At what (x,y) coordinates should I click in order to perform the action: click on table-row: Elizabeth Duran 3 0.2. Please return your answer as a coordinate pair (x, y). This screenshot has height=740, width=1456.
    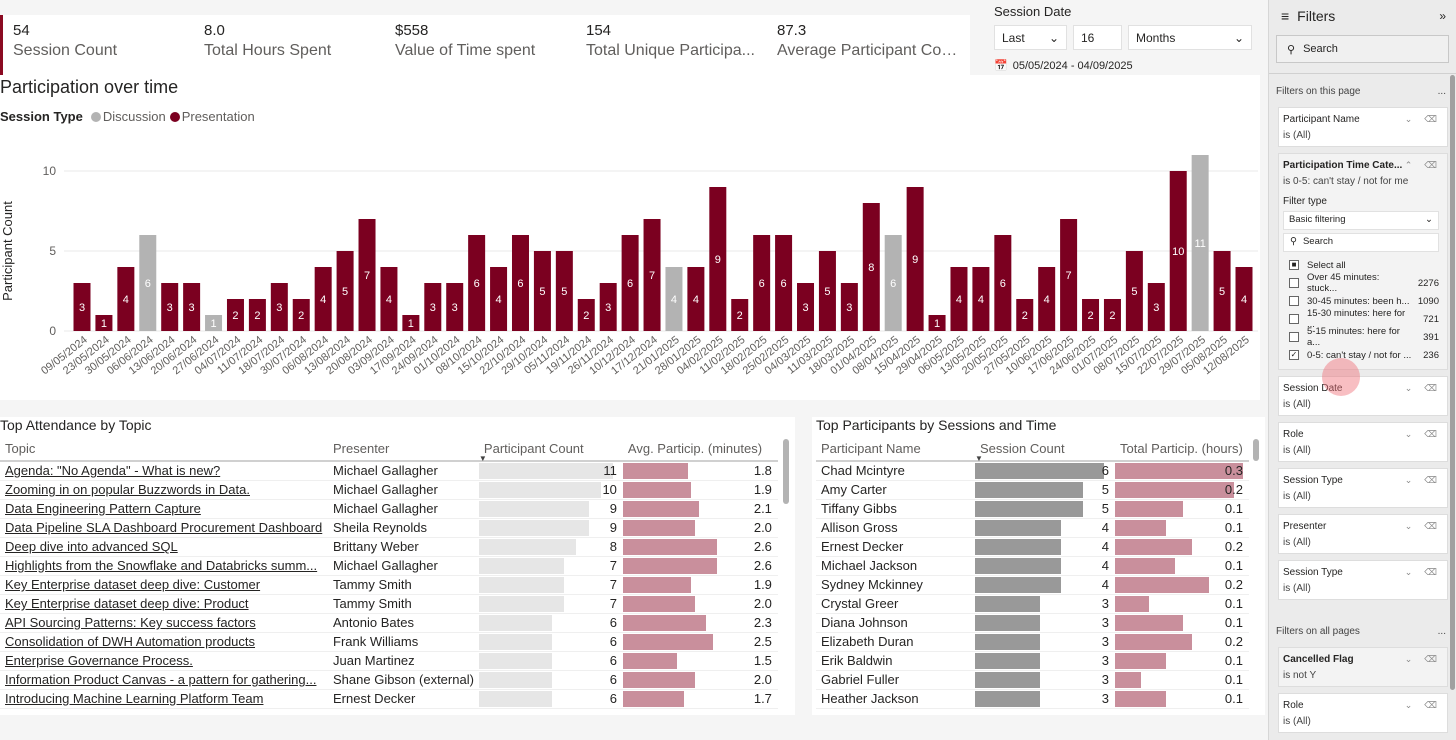
    Looking at the image, I should click on (1032, 642).